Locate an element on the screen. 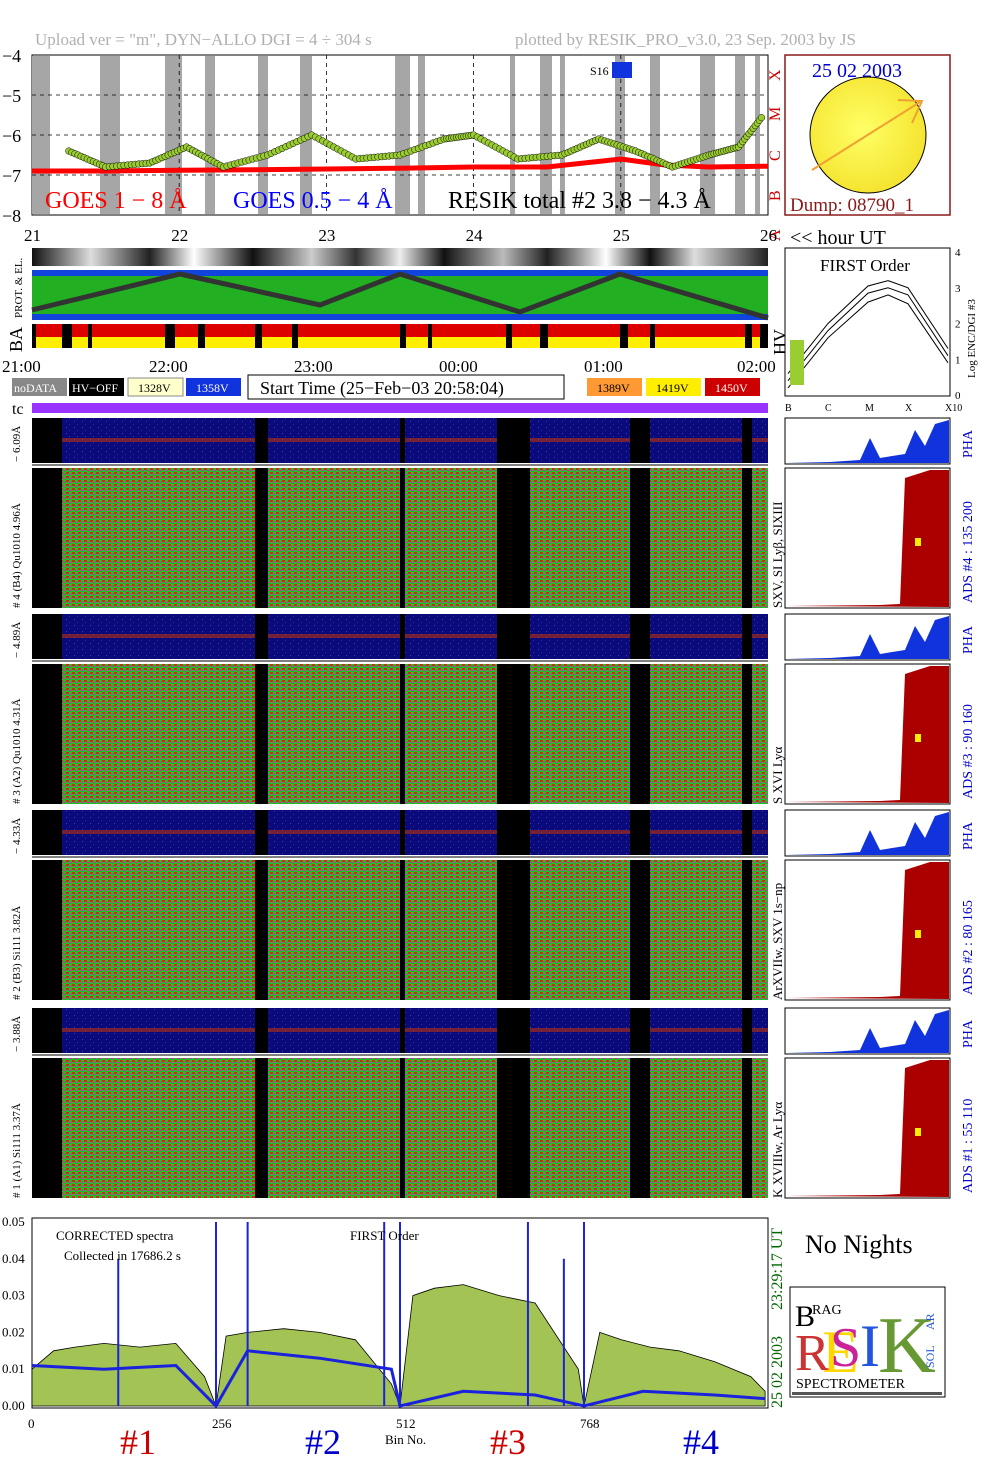 The height and width of the screenshot is (1477, 1004). hour-tick-label: 22 is located at coordinates (179, 235).